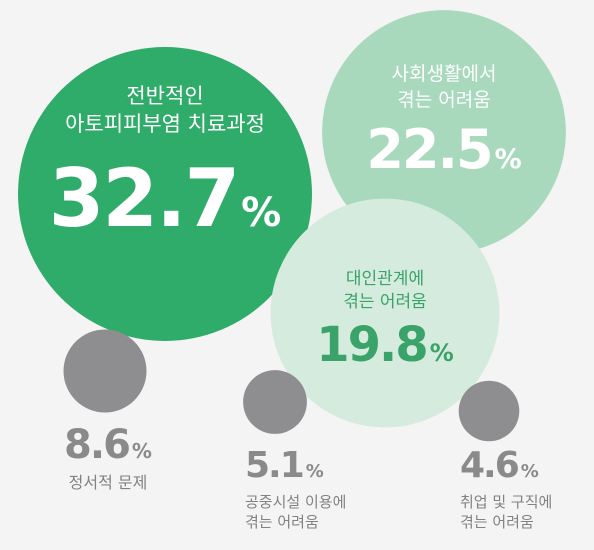 Image resolution: width=594 pixels, height=550 pixels. Describe the element at coordinates (144, 198) in the screenshot. I see `value-number: 32.7` at that location.